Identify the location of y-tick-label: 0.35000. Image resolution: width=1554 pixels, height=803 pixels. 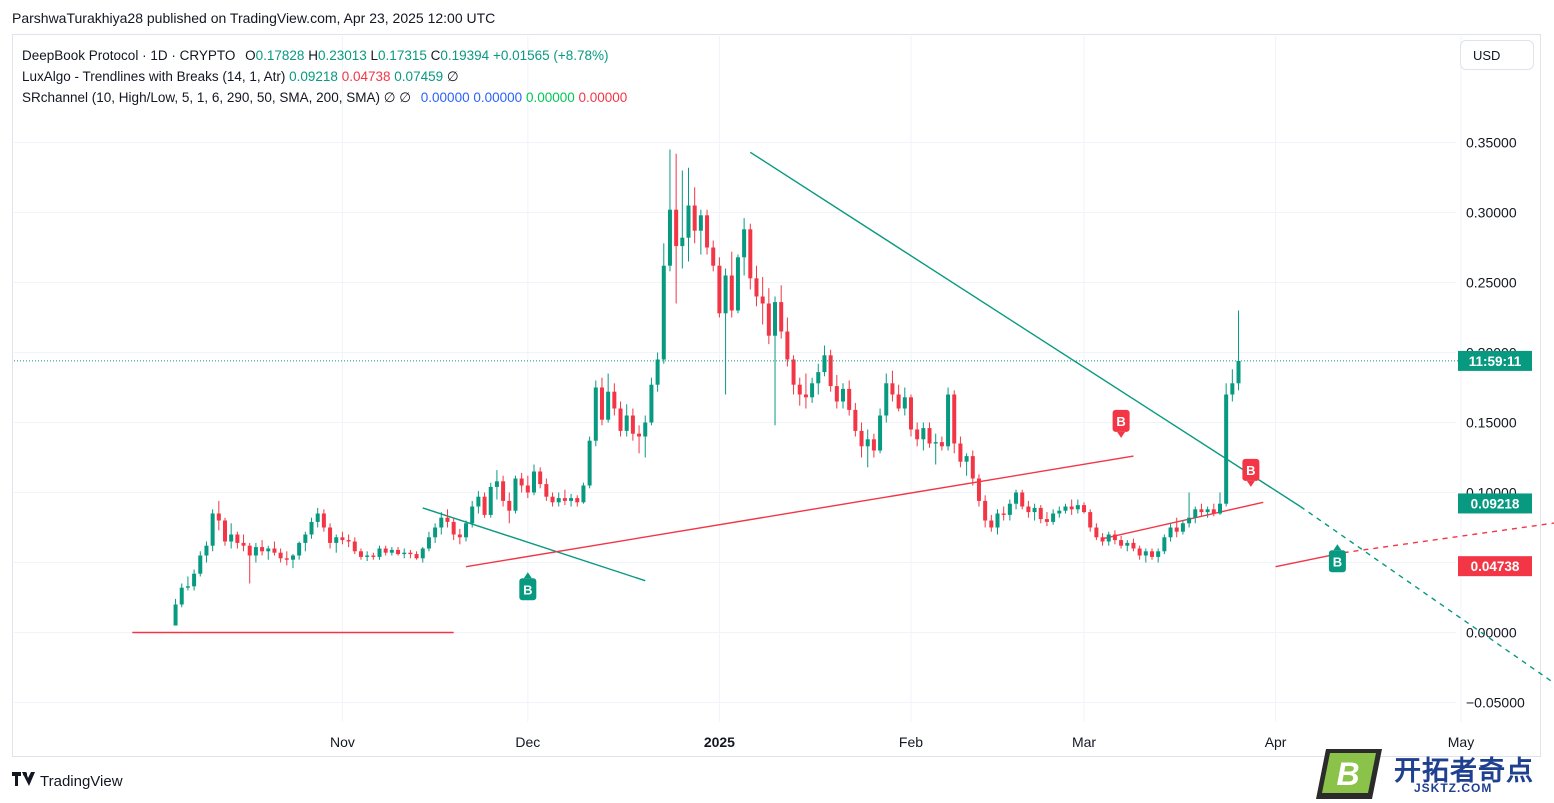
(1491, 143).